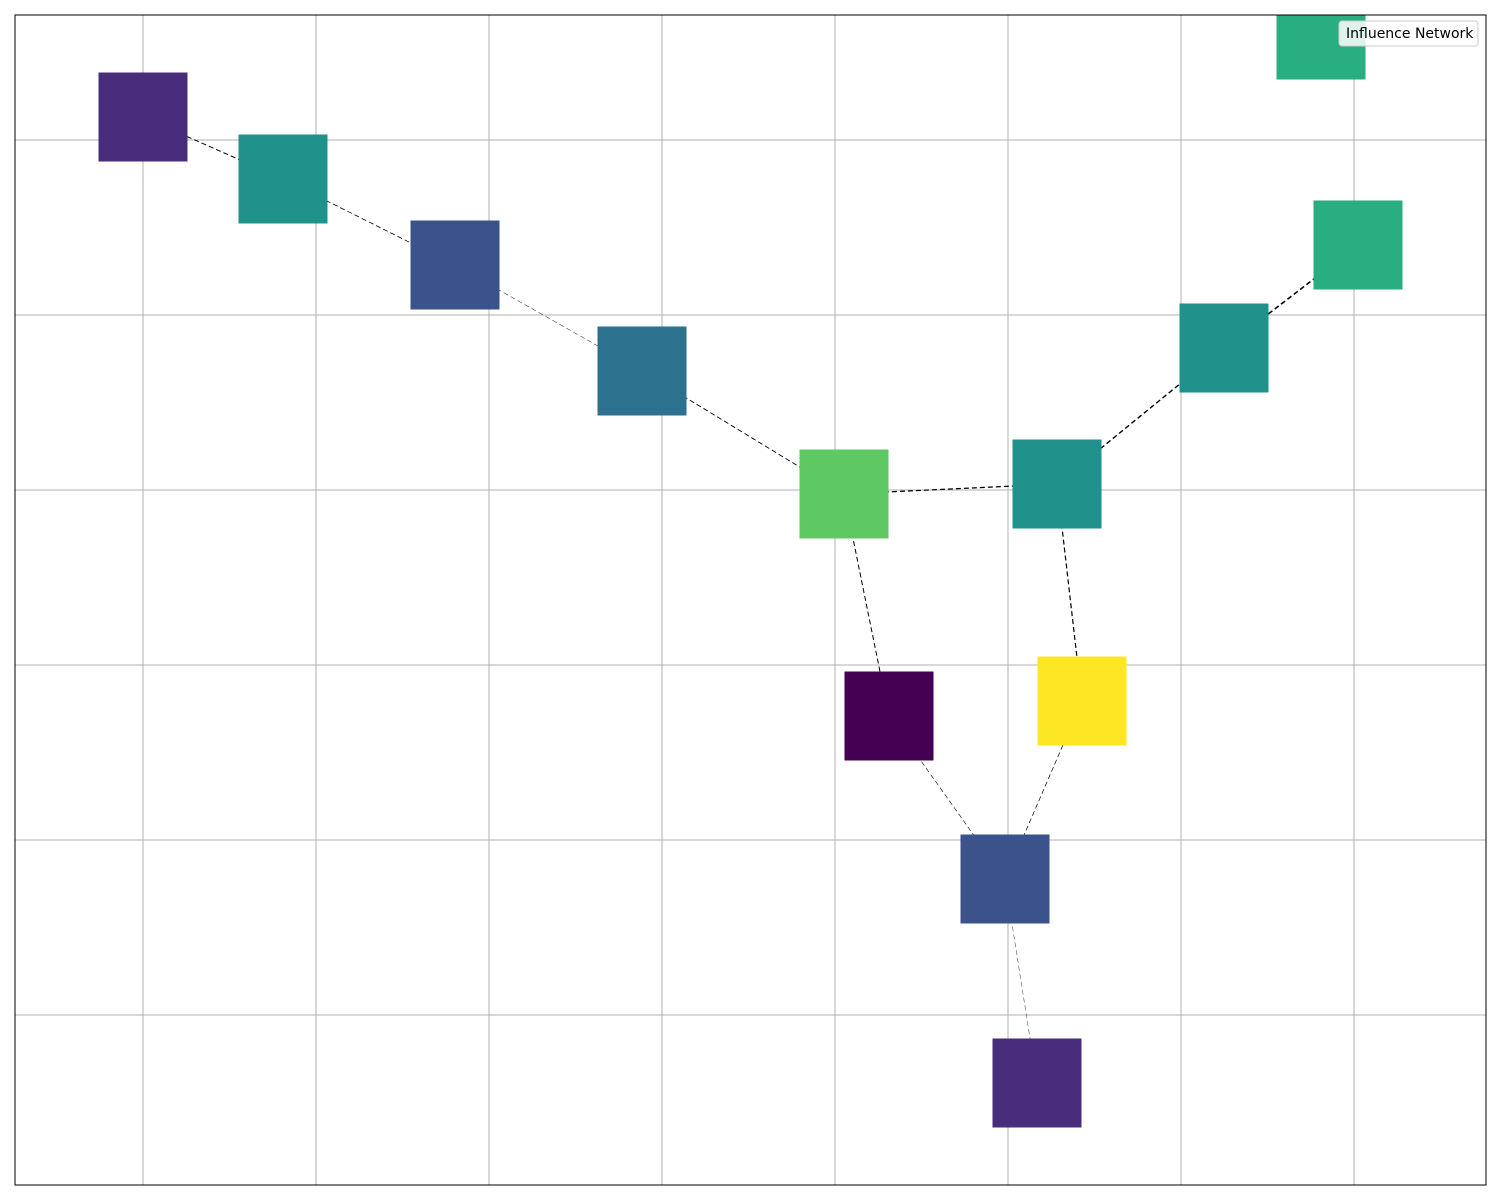  I want to click on legend-label: Influence Network, so click(1410, 34).